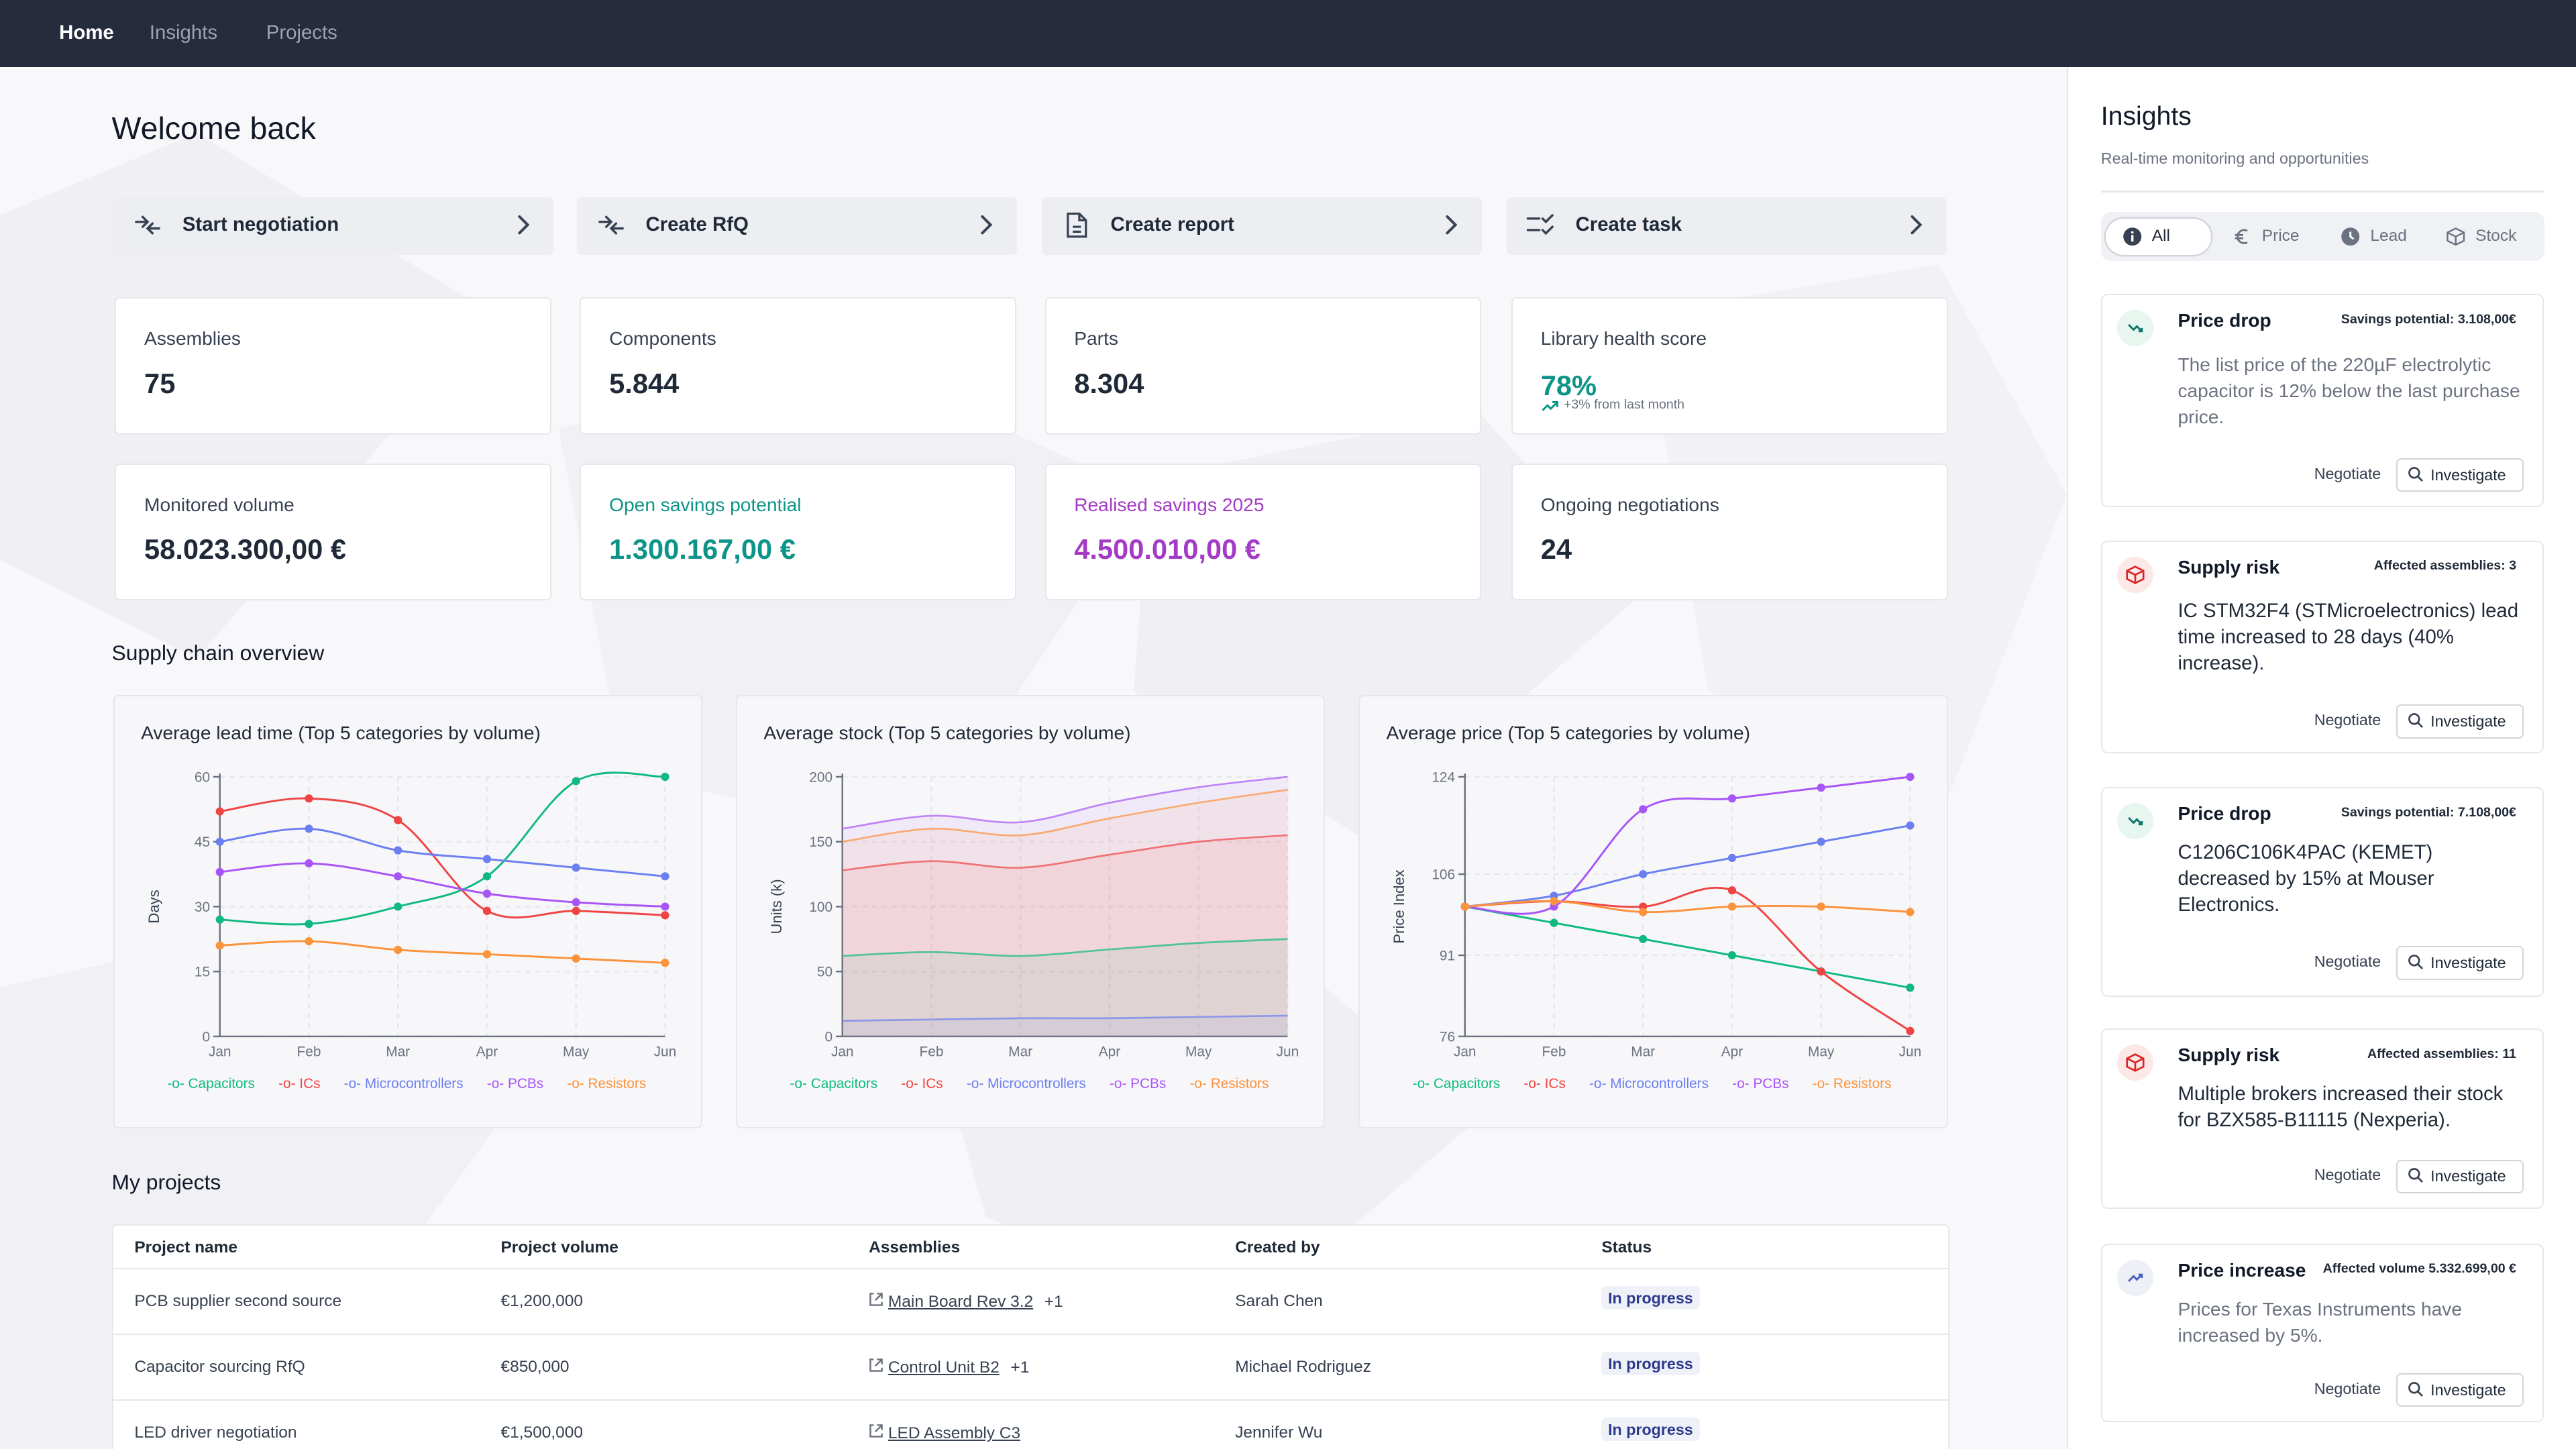  What do you see at coordinates (238, 1301) in the screenshot?
I see `project-name: PCB supplier second source` at bounding box center [238, 1301].